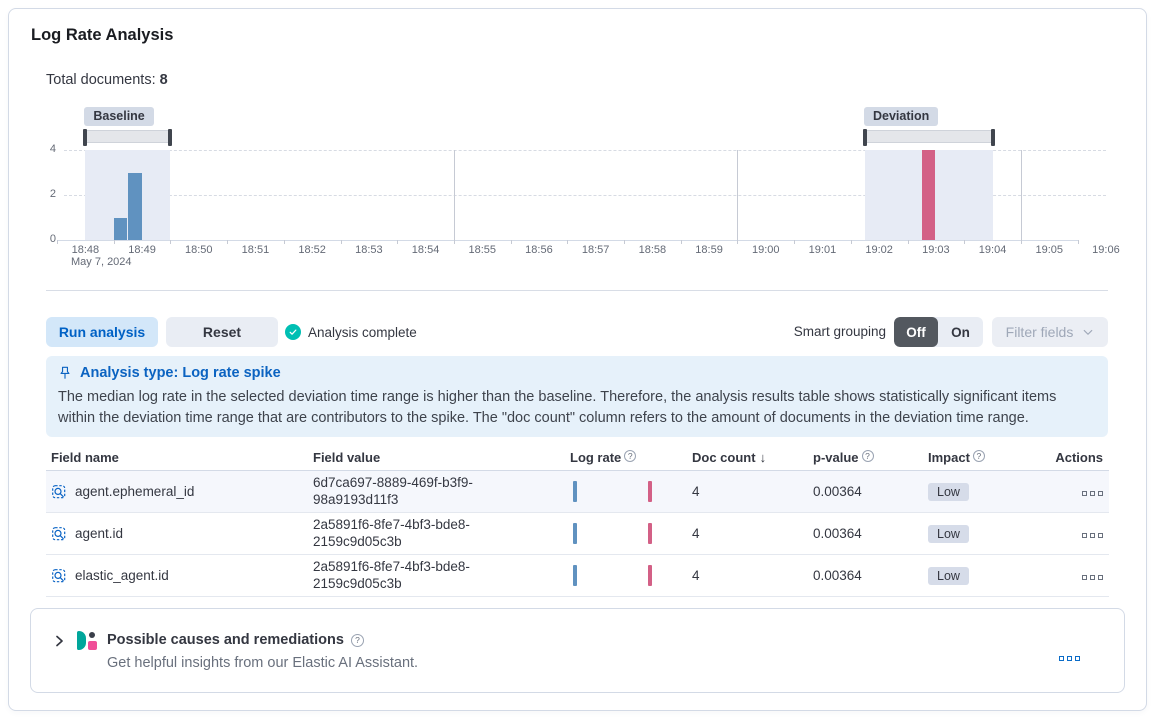 The image size is (1155, 719). Describe the element at coordinates (1106, 250) in the screenshot. I see `x-axis-label: 19:06` at that location.